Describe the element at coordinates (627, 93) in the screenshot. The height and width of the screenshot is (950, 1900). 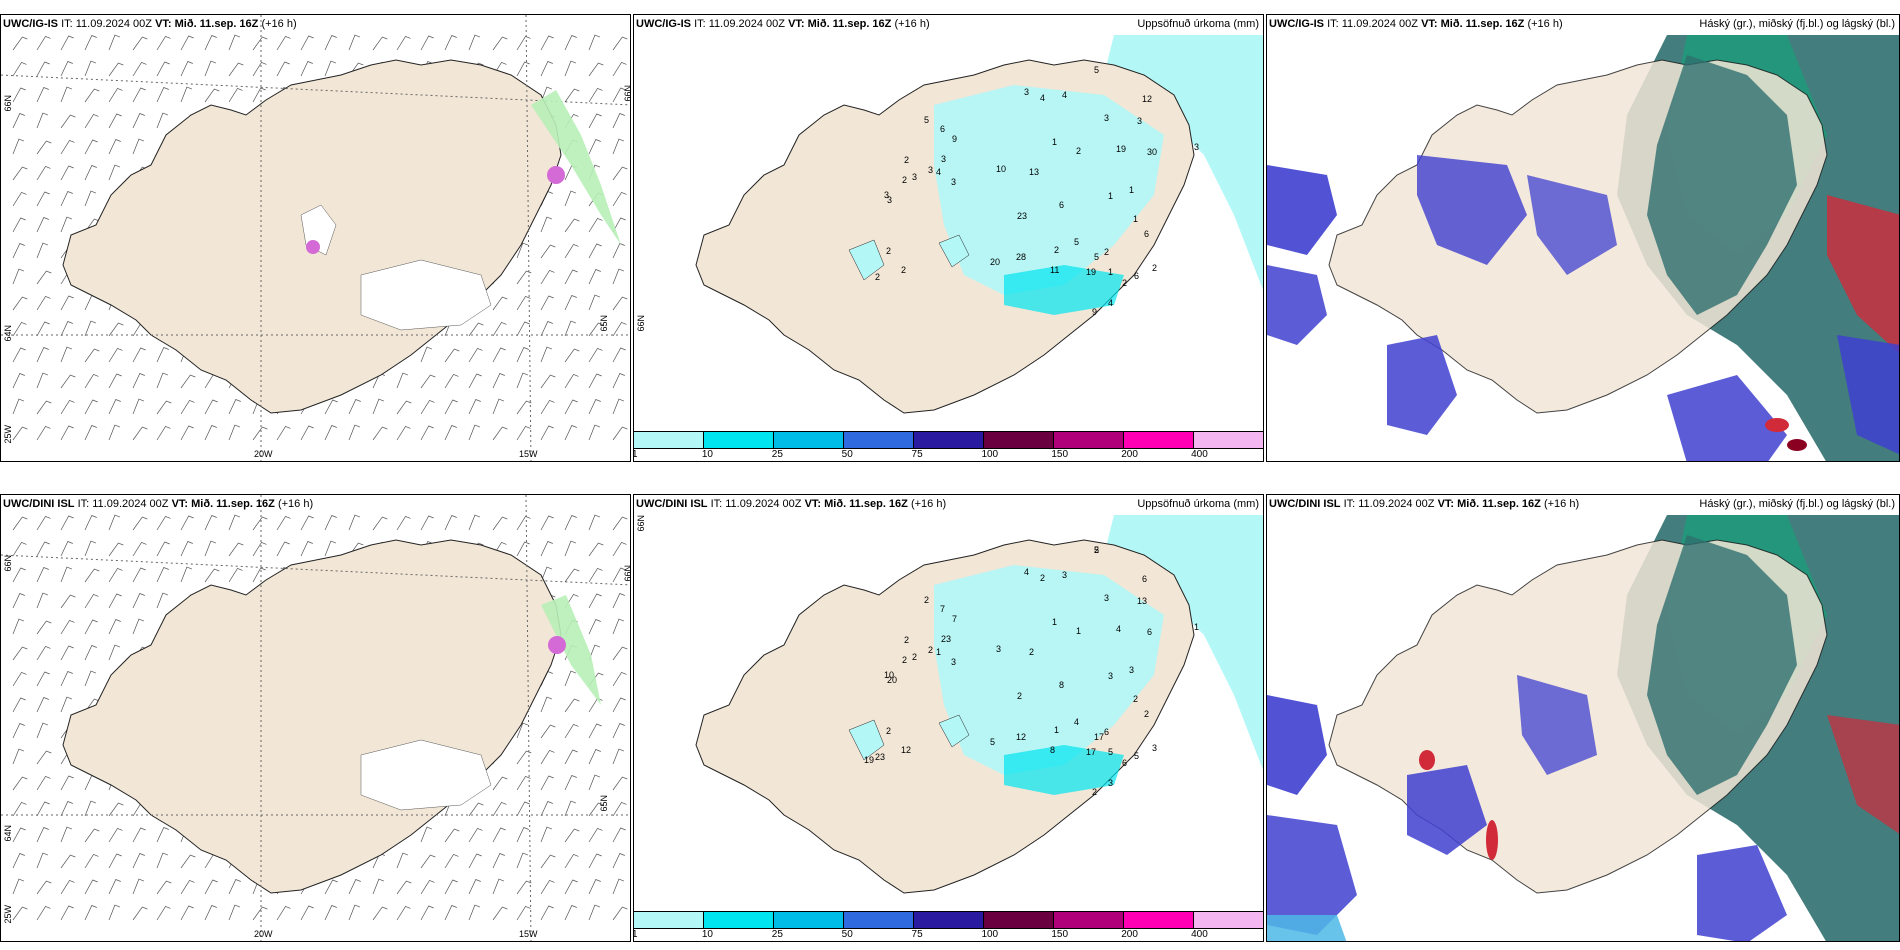
I see `lat-label: 66N` at that location.